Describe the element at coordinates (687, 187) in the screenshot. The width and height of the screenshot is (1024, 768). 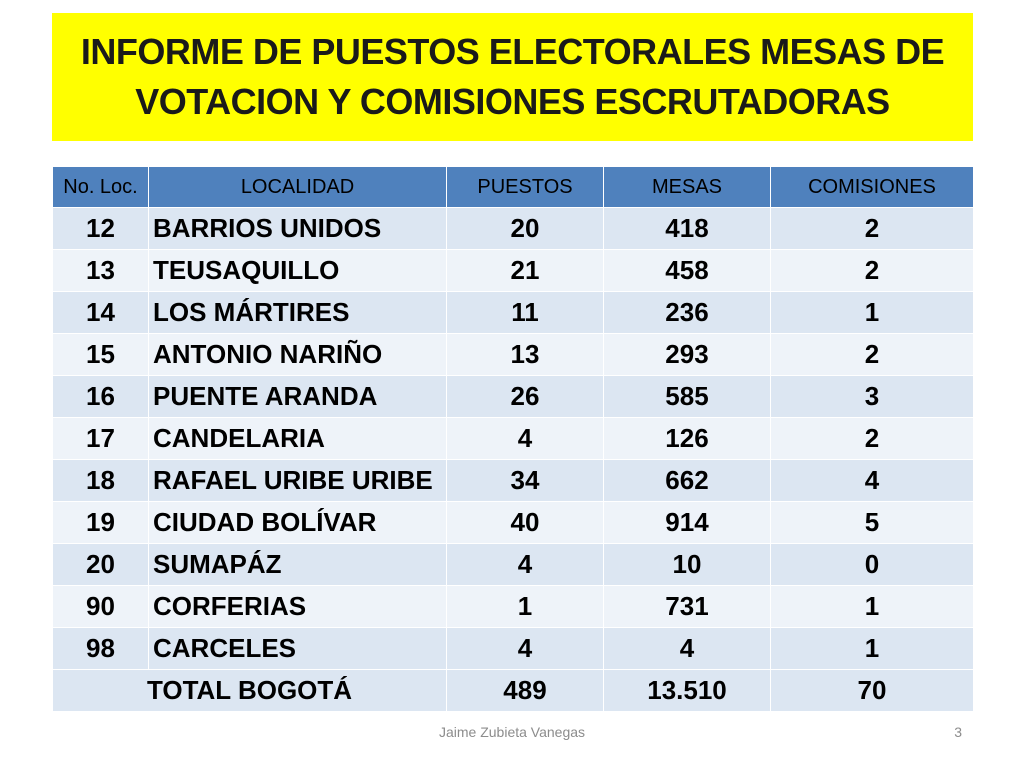
I see `header-mesas: MESAS` at that location.